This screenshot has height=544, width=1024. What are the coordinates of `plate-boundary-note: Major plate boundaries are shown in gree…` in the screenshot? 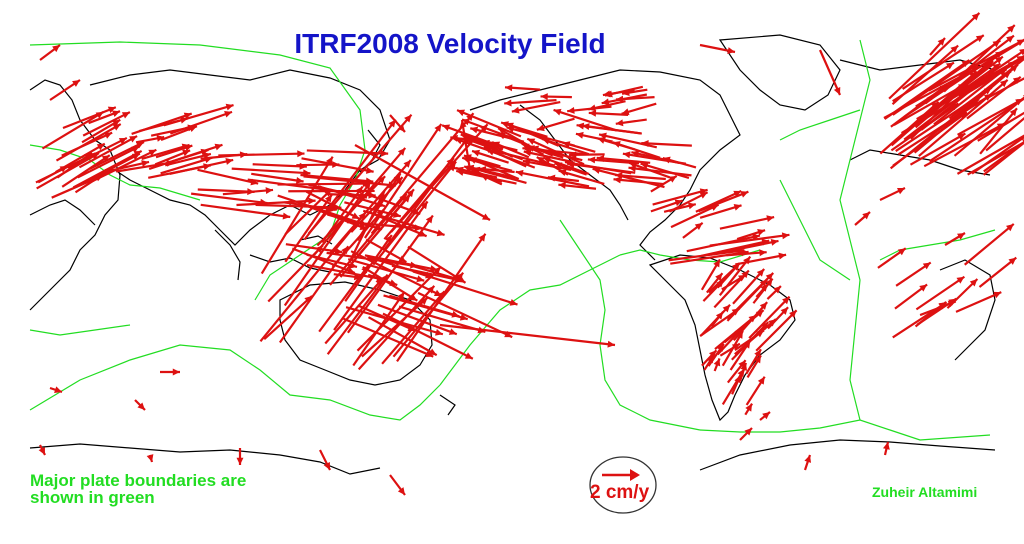 It's located at (190, 489).